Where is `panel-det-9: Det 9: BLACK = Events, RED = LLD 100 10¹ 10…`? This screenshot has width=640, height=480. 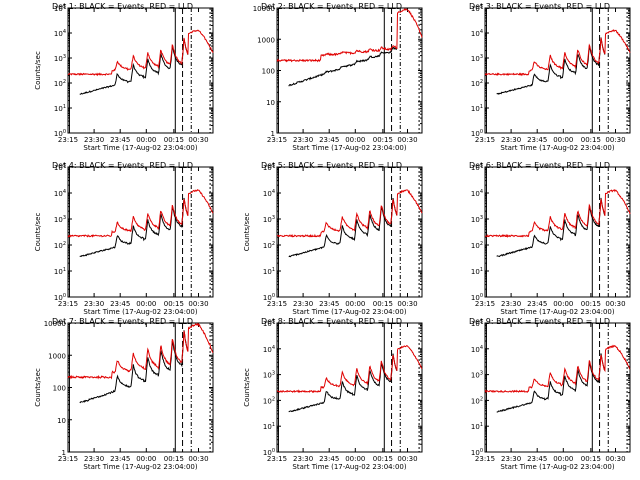 panel-det-9: Det 9: BLACK = Events, RED = LLD 100 10¹ 10… is located at coordinates (550, 394).